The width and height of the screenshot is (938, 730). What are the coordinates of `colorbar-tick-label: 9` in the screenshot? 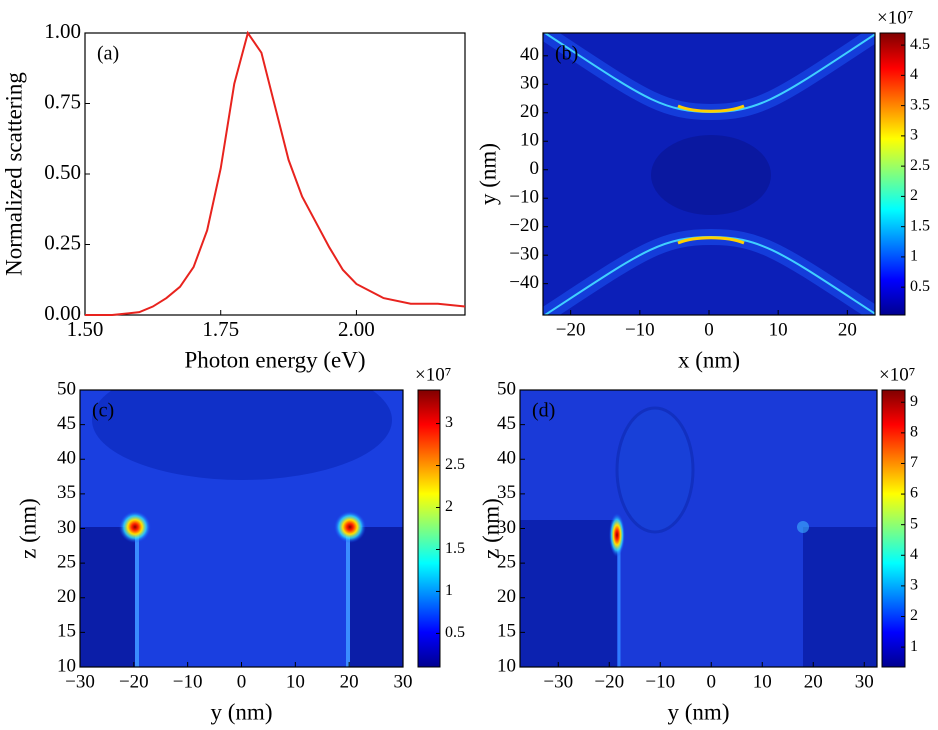 It's located at (914, 401).